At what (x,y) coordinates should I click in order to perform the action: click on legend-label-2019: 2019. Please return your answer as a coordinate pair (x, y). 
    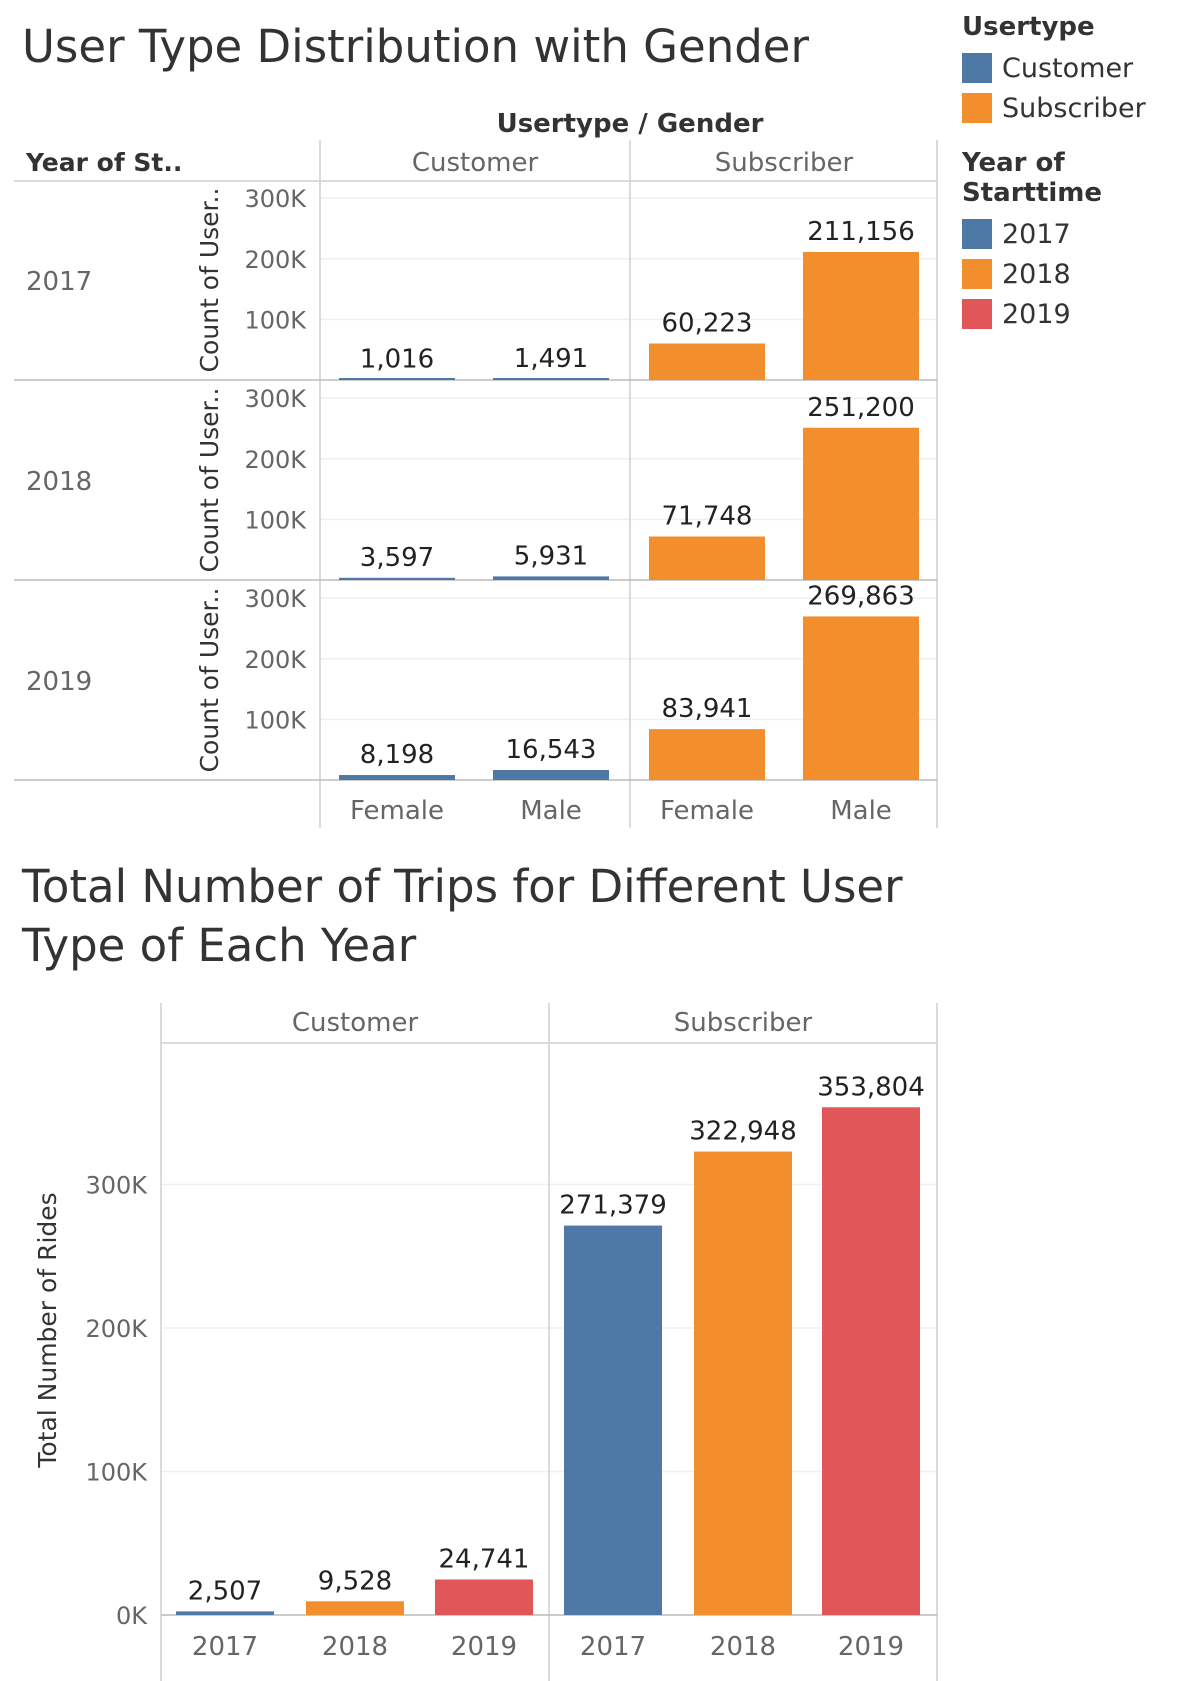
    Looking at the image, I should click on (1036, 314).